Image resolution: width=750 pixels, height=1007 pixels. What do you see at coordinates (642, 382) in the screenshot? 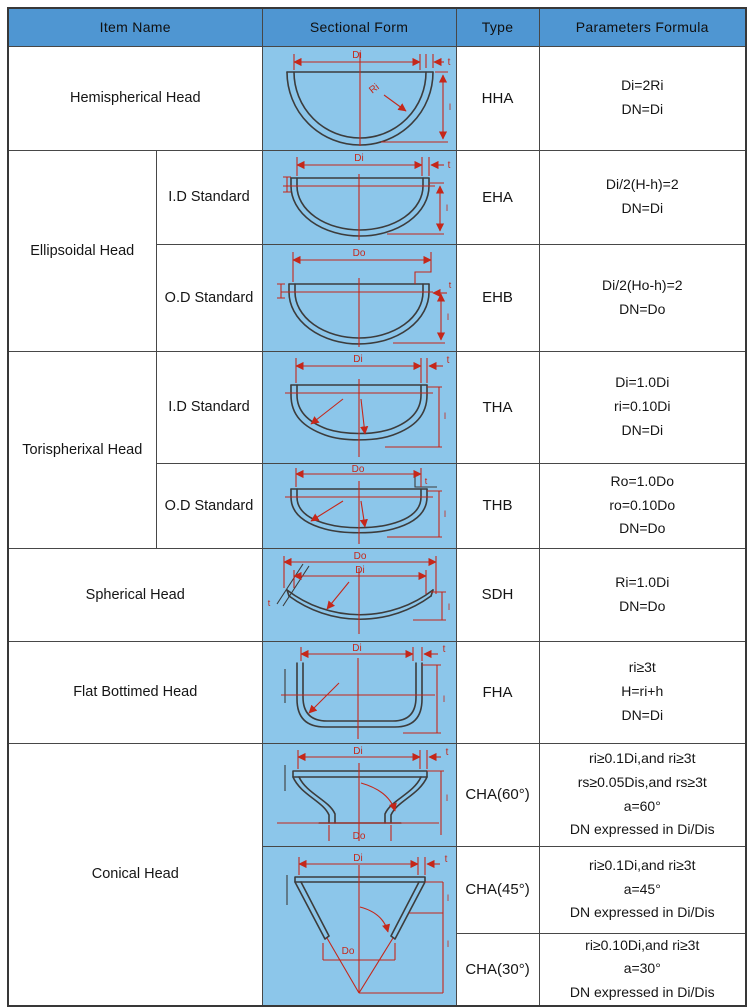
I see `formula-line: Di=1.0Di` at bounding box center [642, 382].